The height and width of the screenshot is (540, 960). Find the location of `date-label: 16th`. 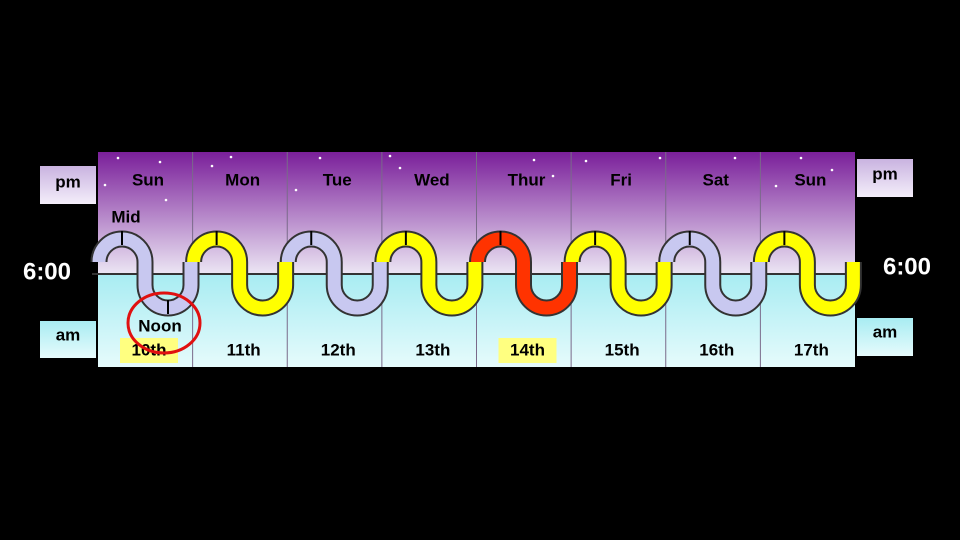

date-label: 16th is located at coordinates (716, 349).